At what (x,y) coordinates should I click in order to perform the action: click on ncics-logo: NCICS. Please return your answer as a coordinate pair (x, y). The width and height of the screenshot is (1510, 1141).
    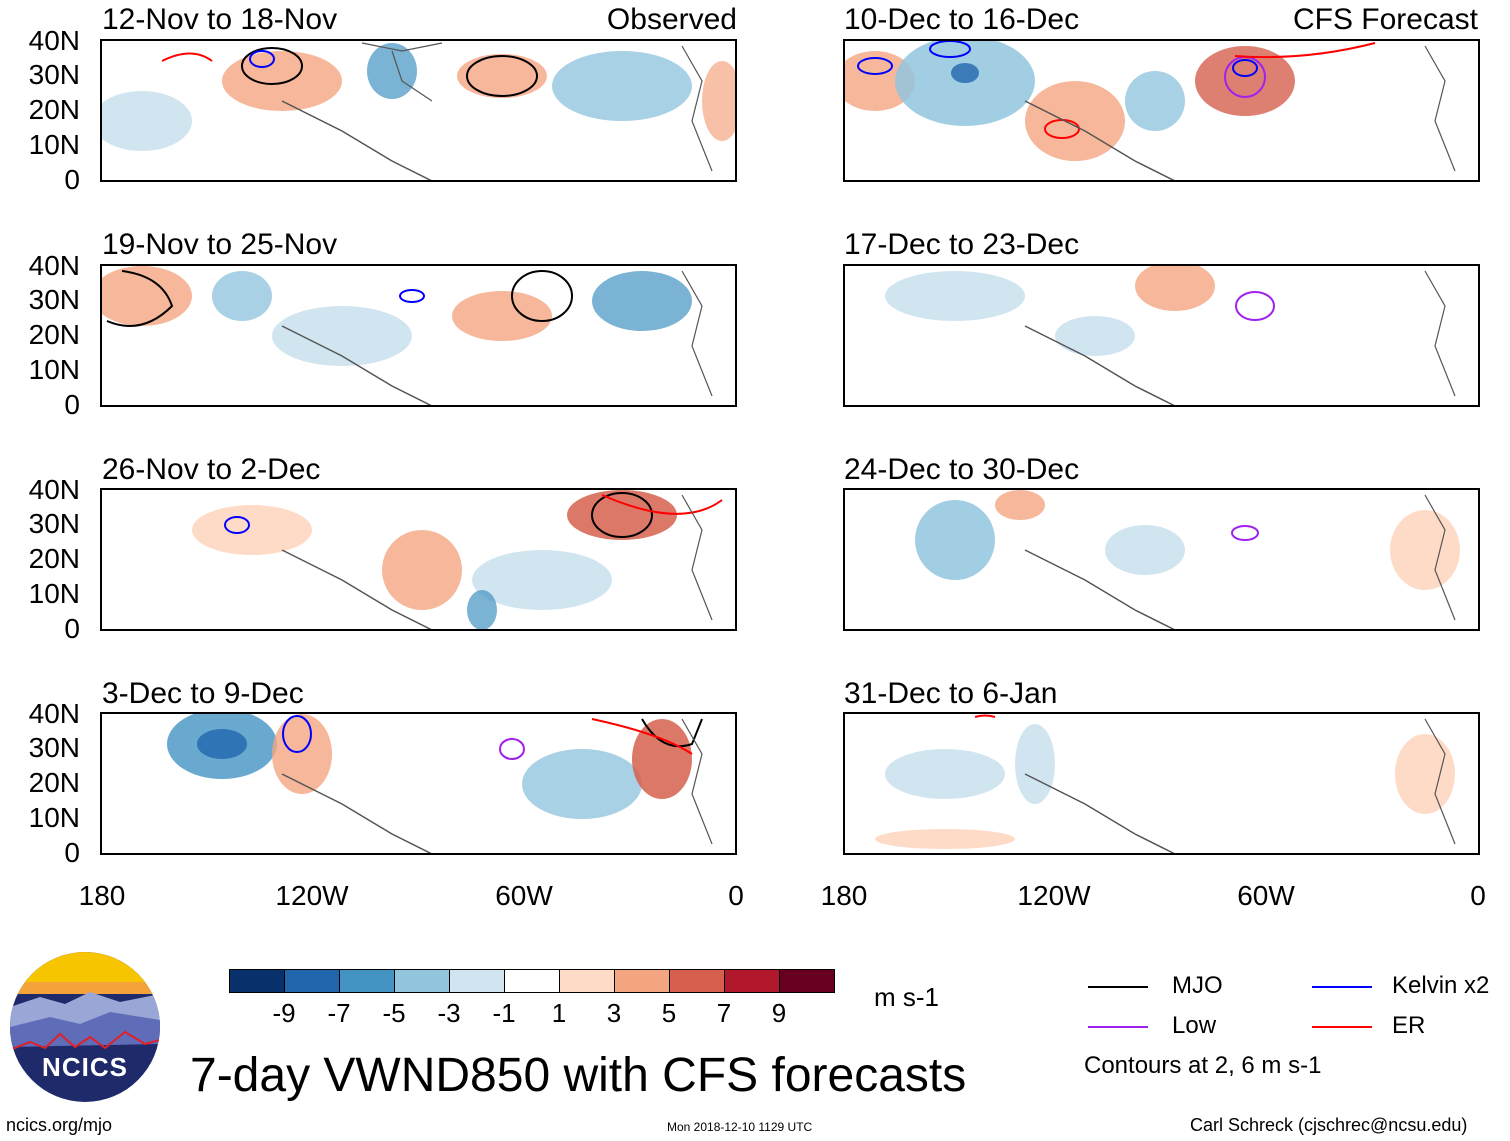
    Looking at the image, I should click on (85, 1027).